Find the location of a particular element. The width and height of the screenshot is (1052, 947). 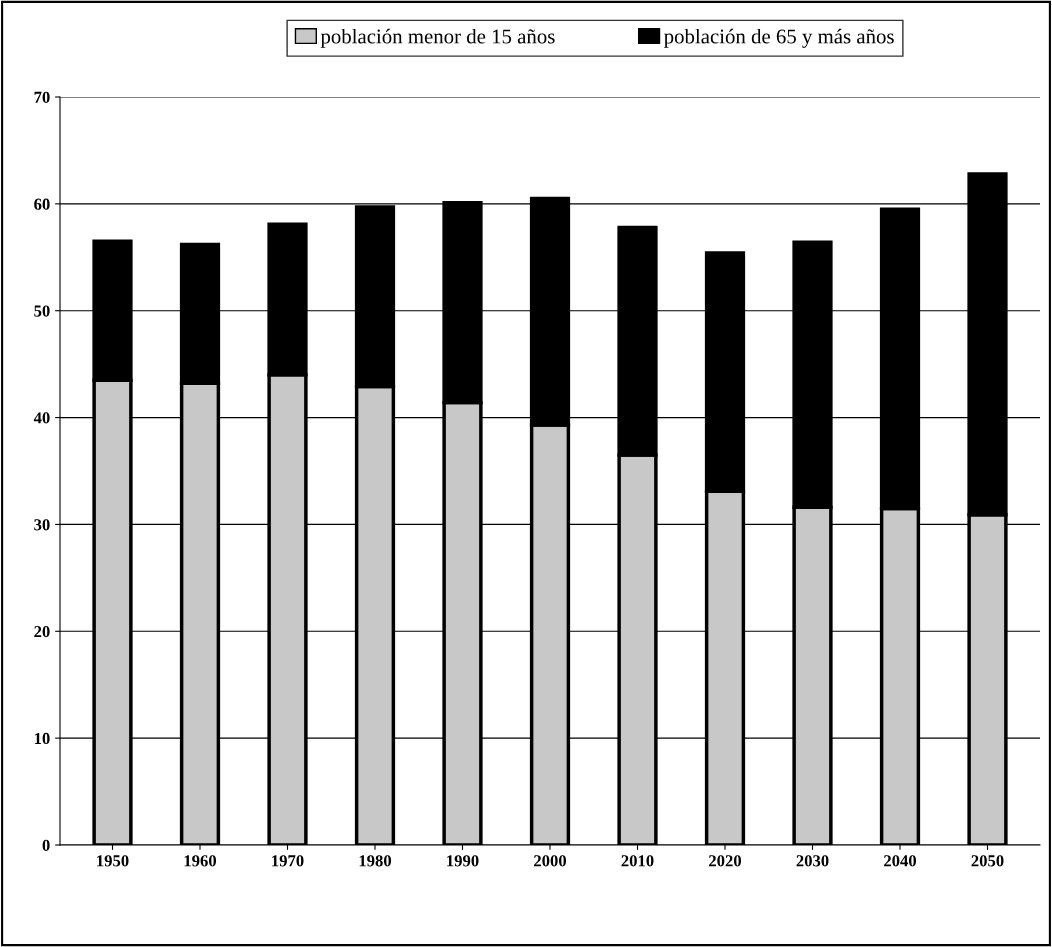

y-tick-label: 20 is located at coordinates (42, 631).